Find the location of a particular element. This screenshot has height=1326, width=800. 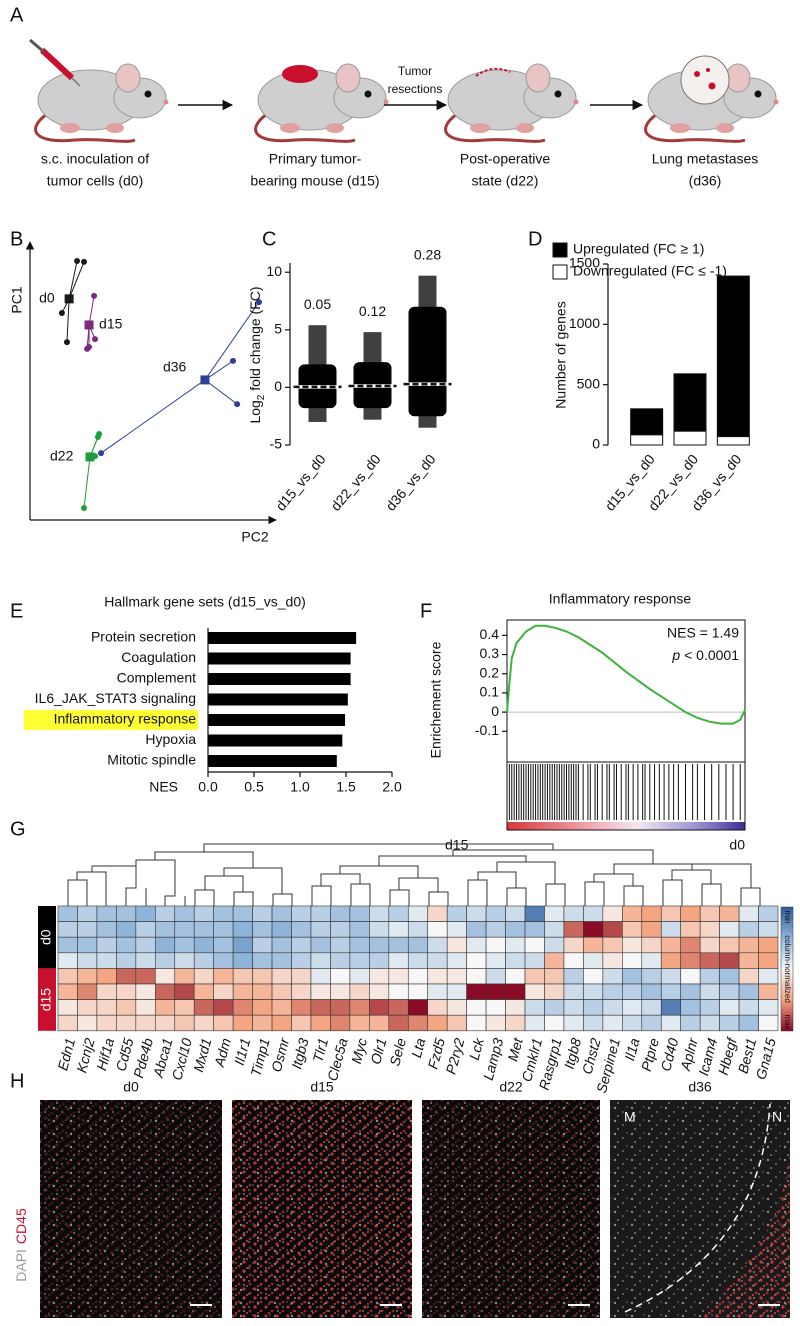

step-caption: Primary tumor- is located at coordinates (315, 159).